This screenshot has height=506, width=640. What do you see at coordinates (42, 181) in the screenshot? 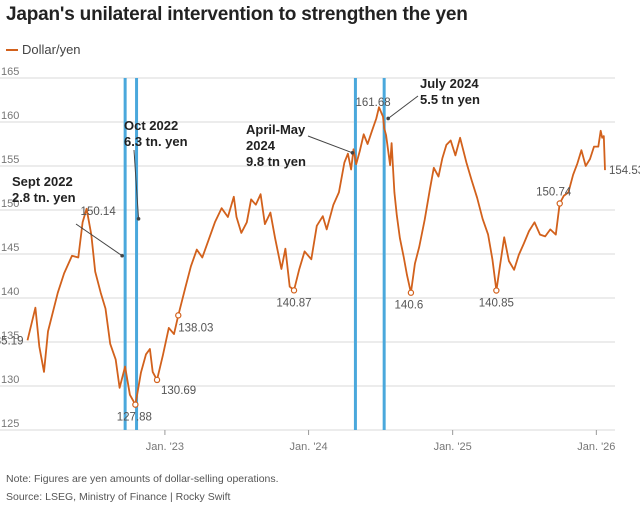
I see `intervention-text: Sept 2022` at bounding box center [42, 181].